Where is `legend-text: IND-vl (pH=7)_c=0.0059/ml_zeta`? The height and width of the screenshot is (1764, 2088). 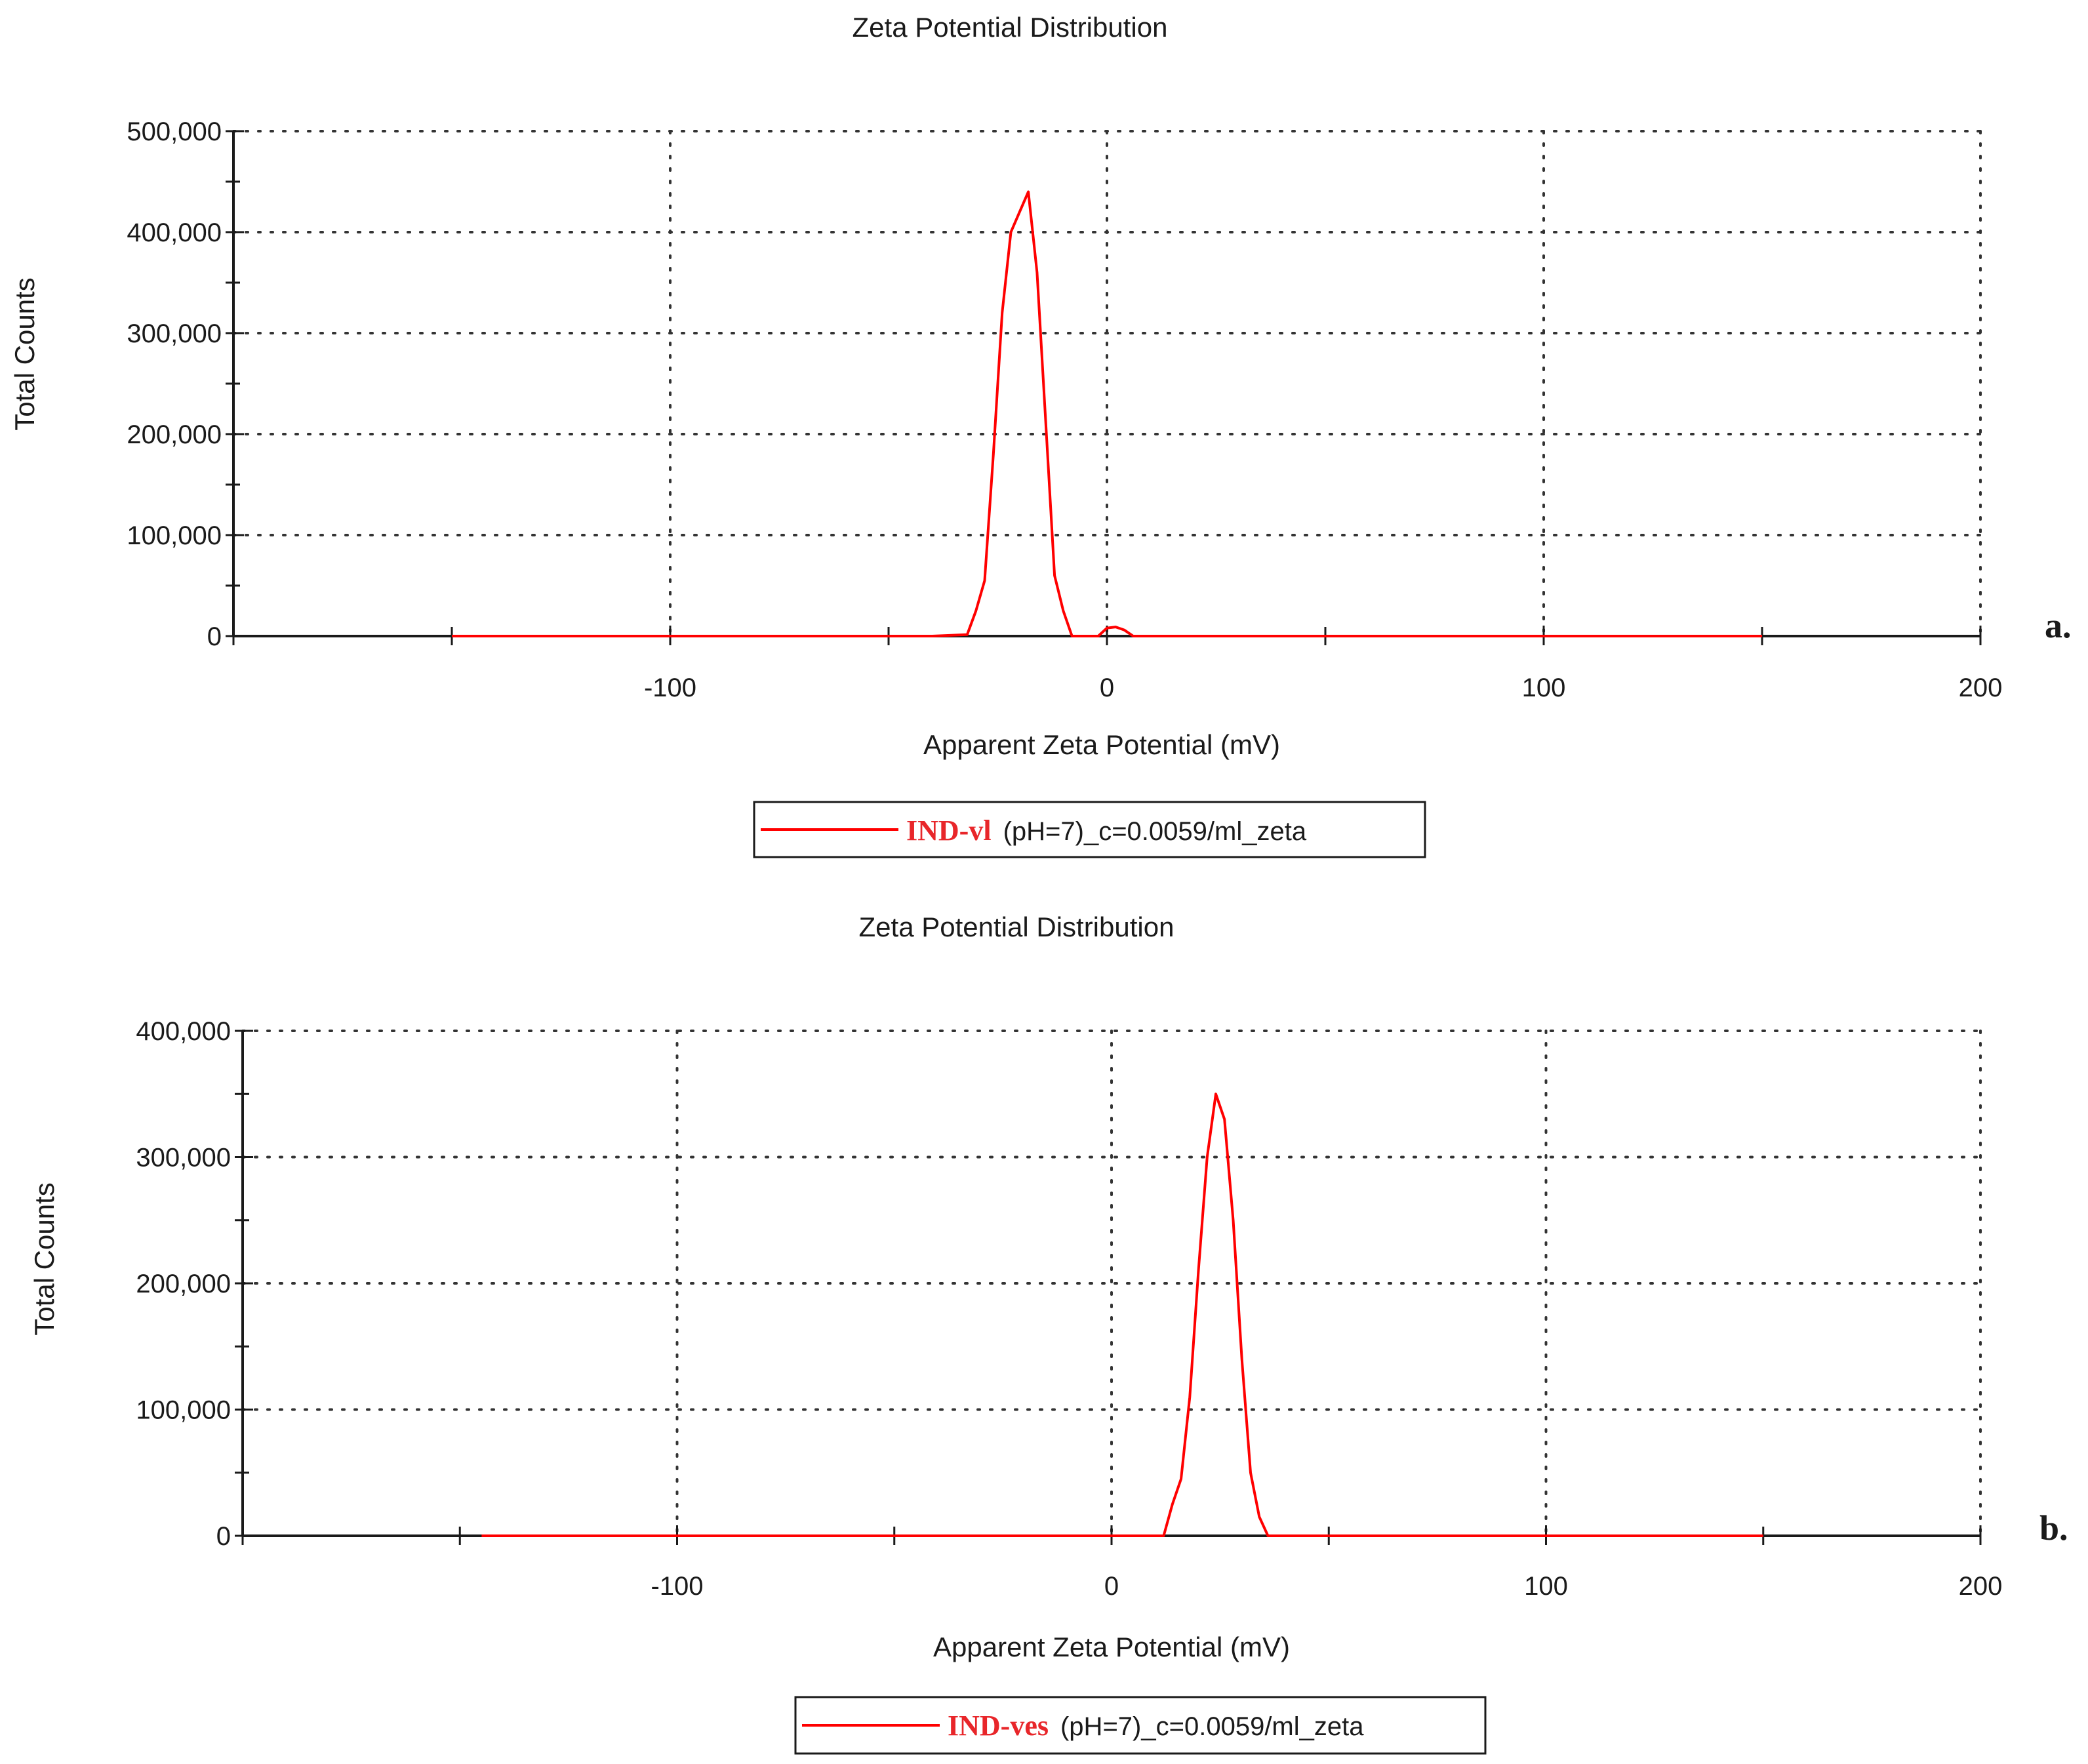 legend-text: IND-vl (pH=7)_c=0.0059/ml_zeta is located at coordinates (1106, 831).